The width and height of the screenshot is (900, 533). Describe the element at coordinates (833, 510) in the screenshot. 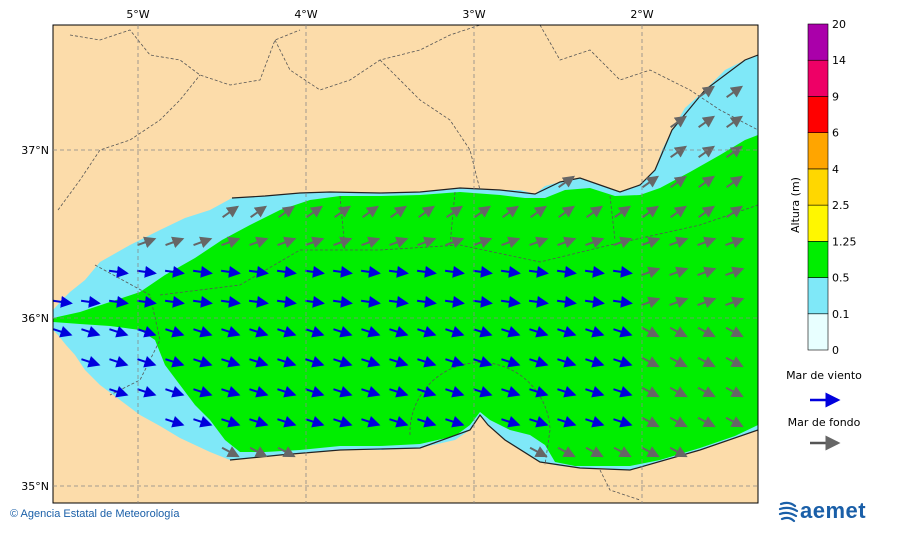

I see `aemet-logo-text: aemet` at that location.